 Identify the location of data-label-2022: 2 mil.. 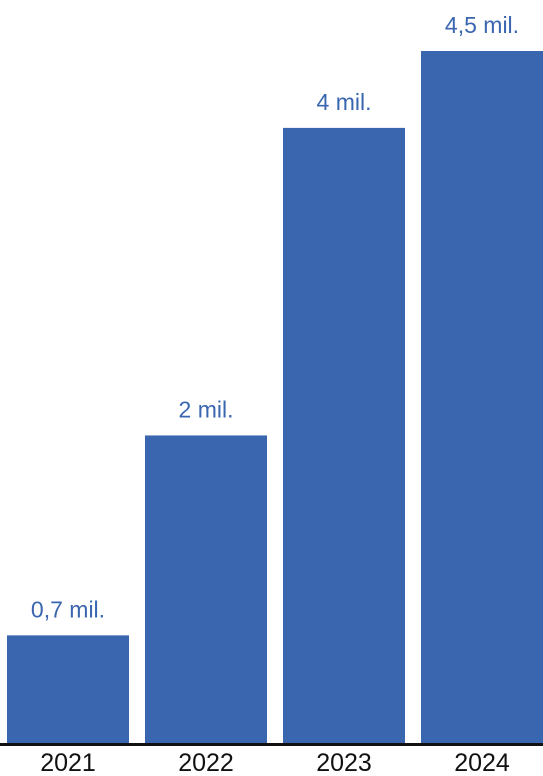
(206, 409).